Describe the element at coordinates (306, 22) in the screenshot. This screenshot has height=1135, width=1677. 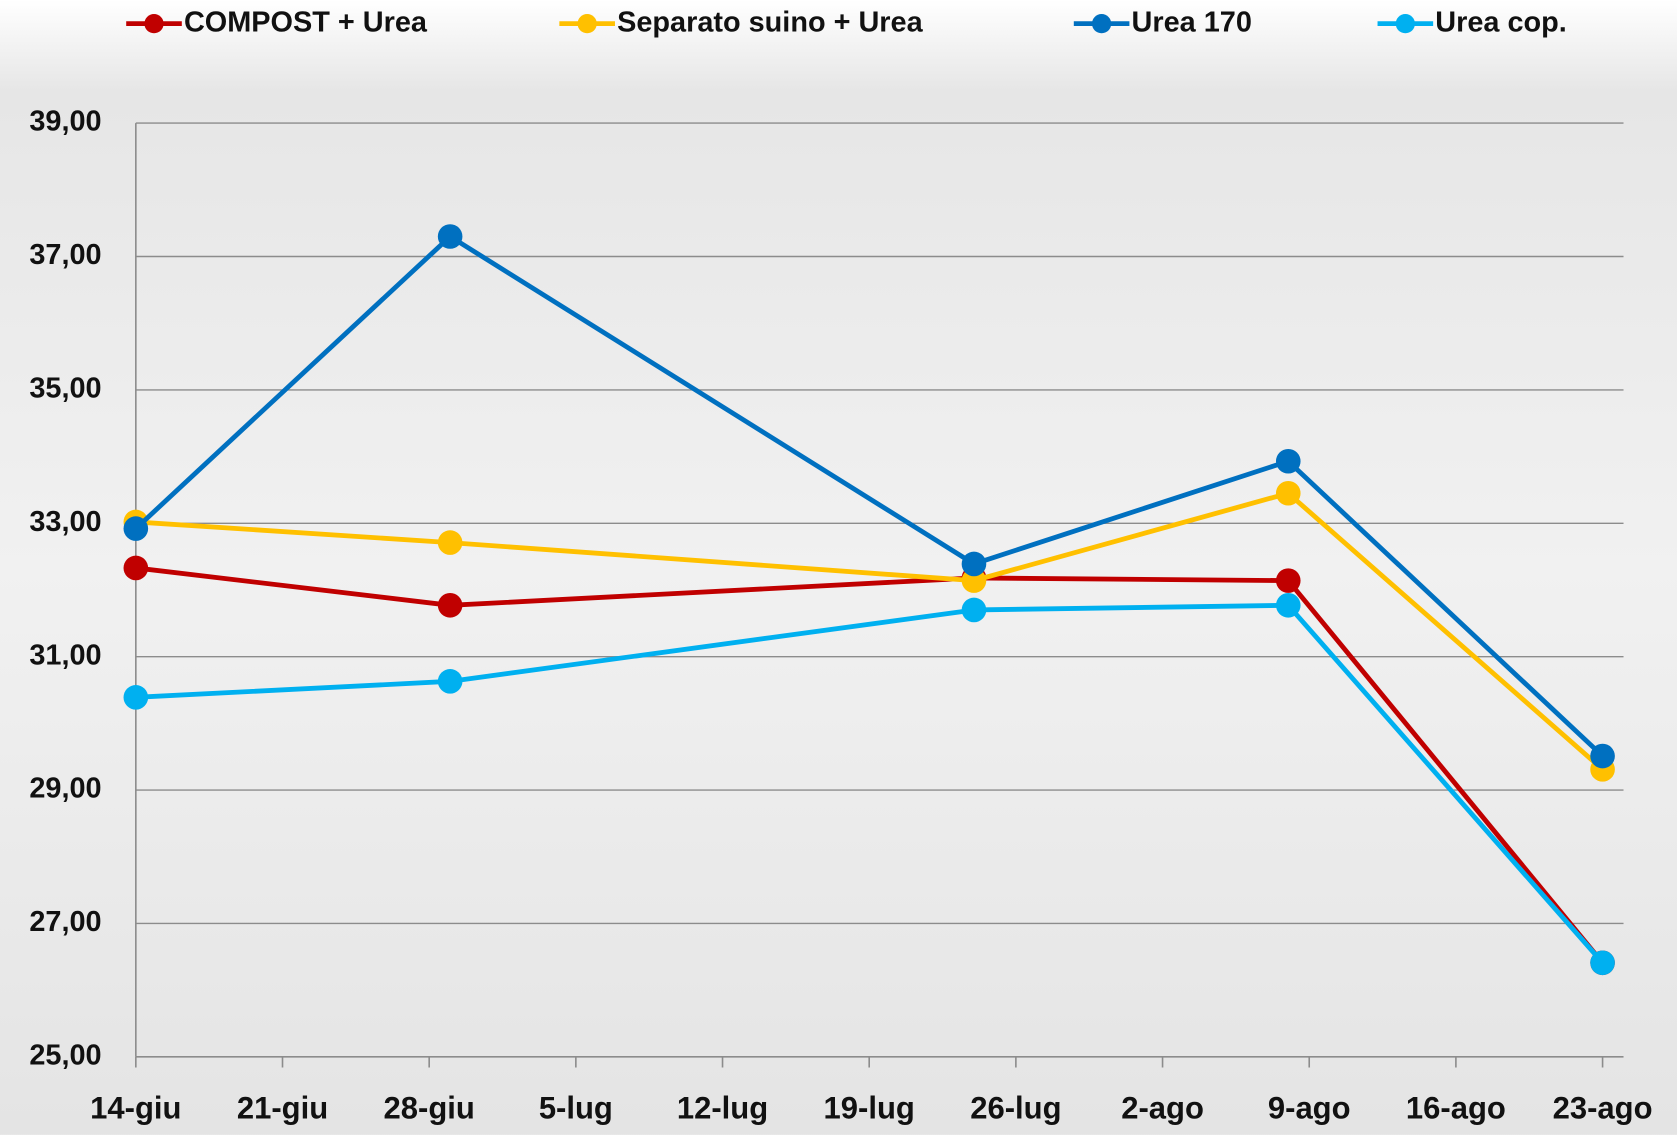
I see `legend-label: COMPOST + Urea` at that location.